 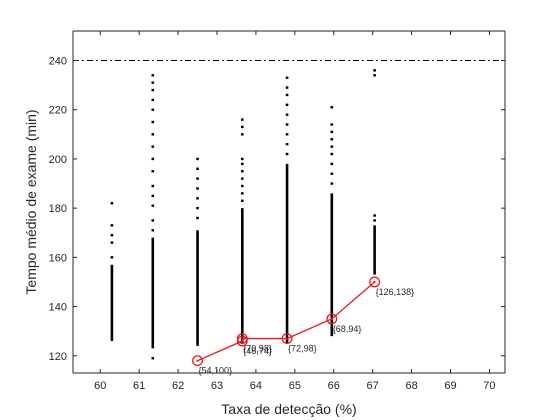 What do you see at coordinates (58, 308) in the screenshot?
I see `y-tick-label-1: 140` at bounding box center [58, 308].